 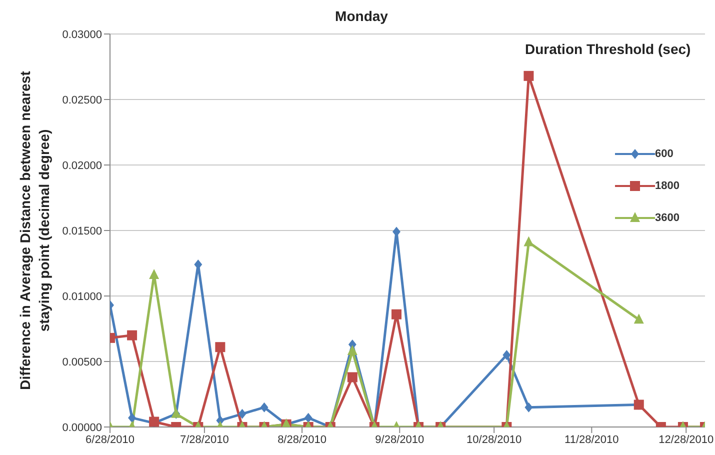 I want to click on y-tick-label: 0.01000, so click(x=82, y=296).